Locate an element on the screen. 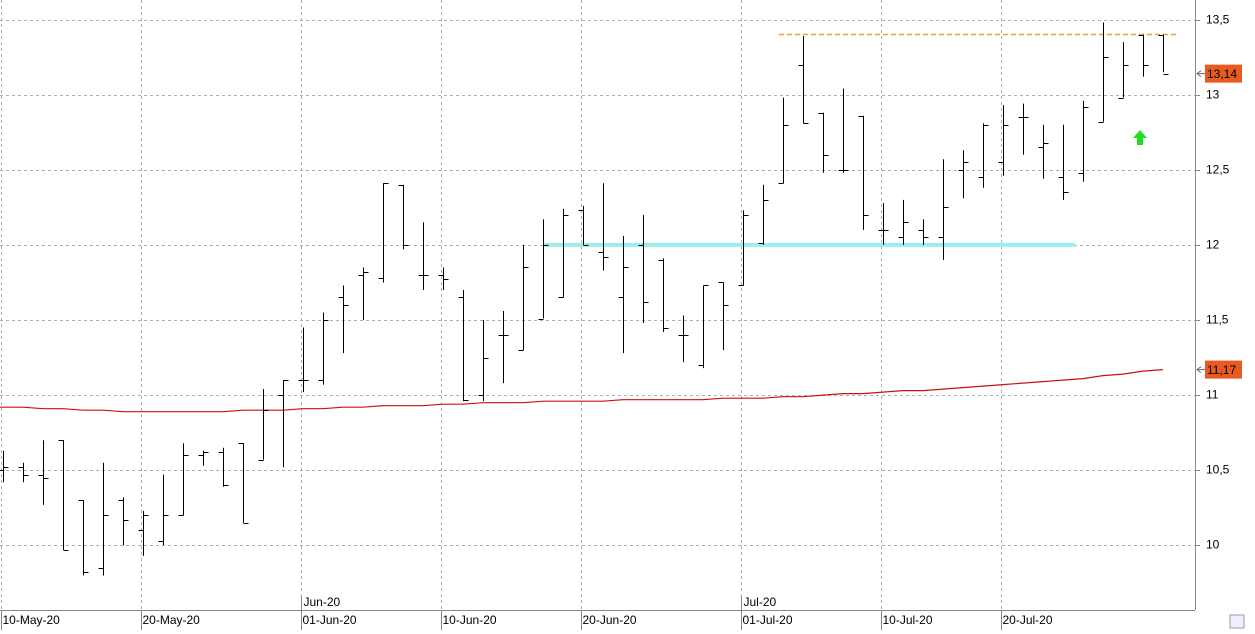 The height and width of the screenshot is (634, 1255). y-tick-label: 13 is located at coordinates (1213, 95).